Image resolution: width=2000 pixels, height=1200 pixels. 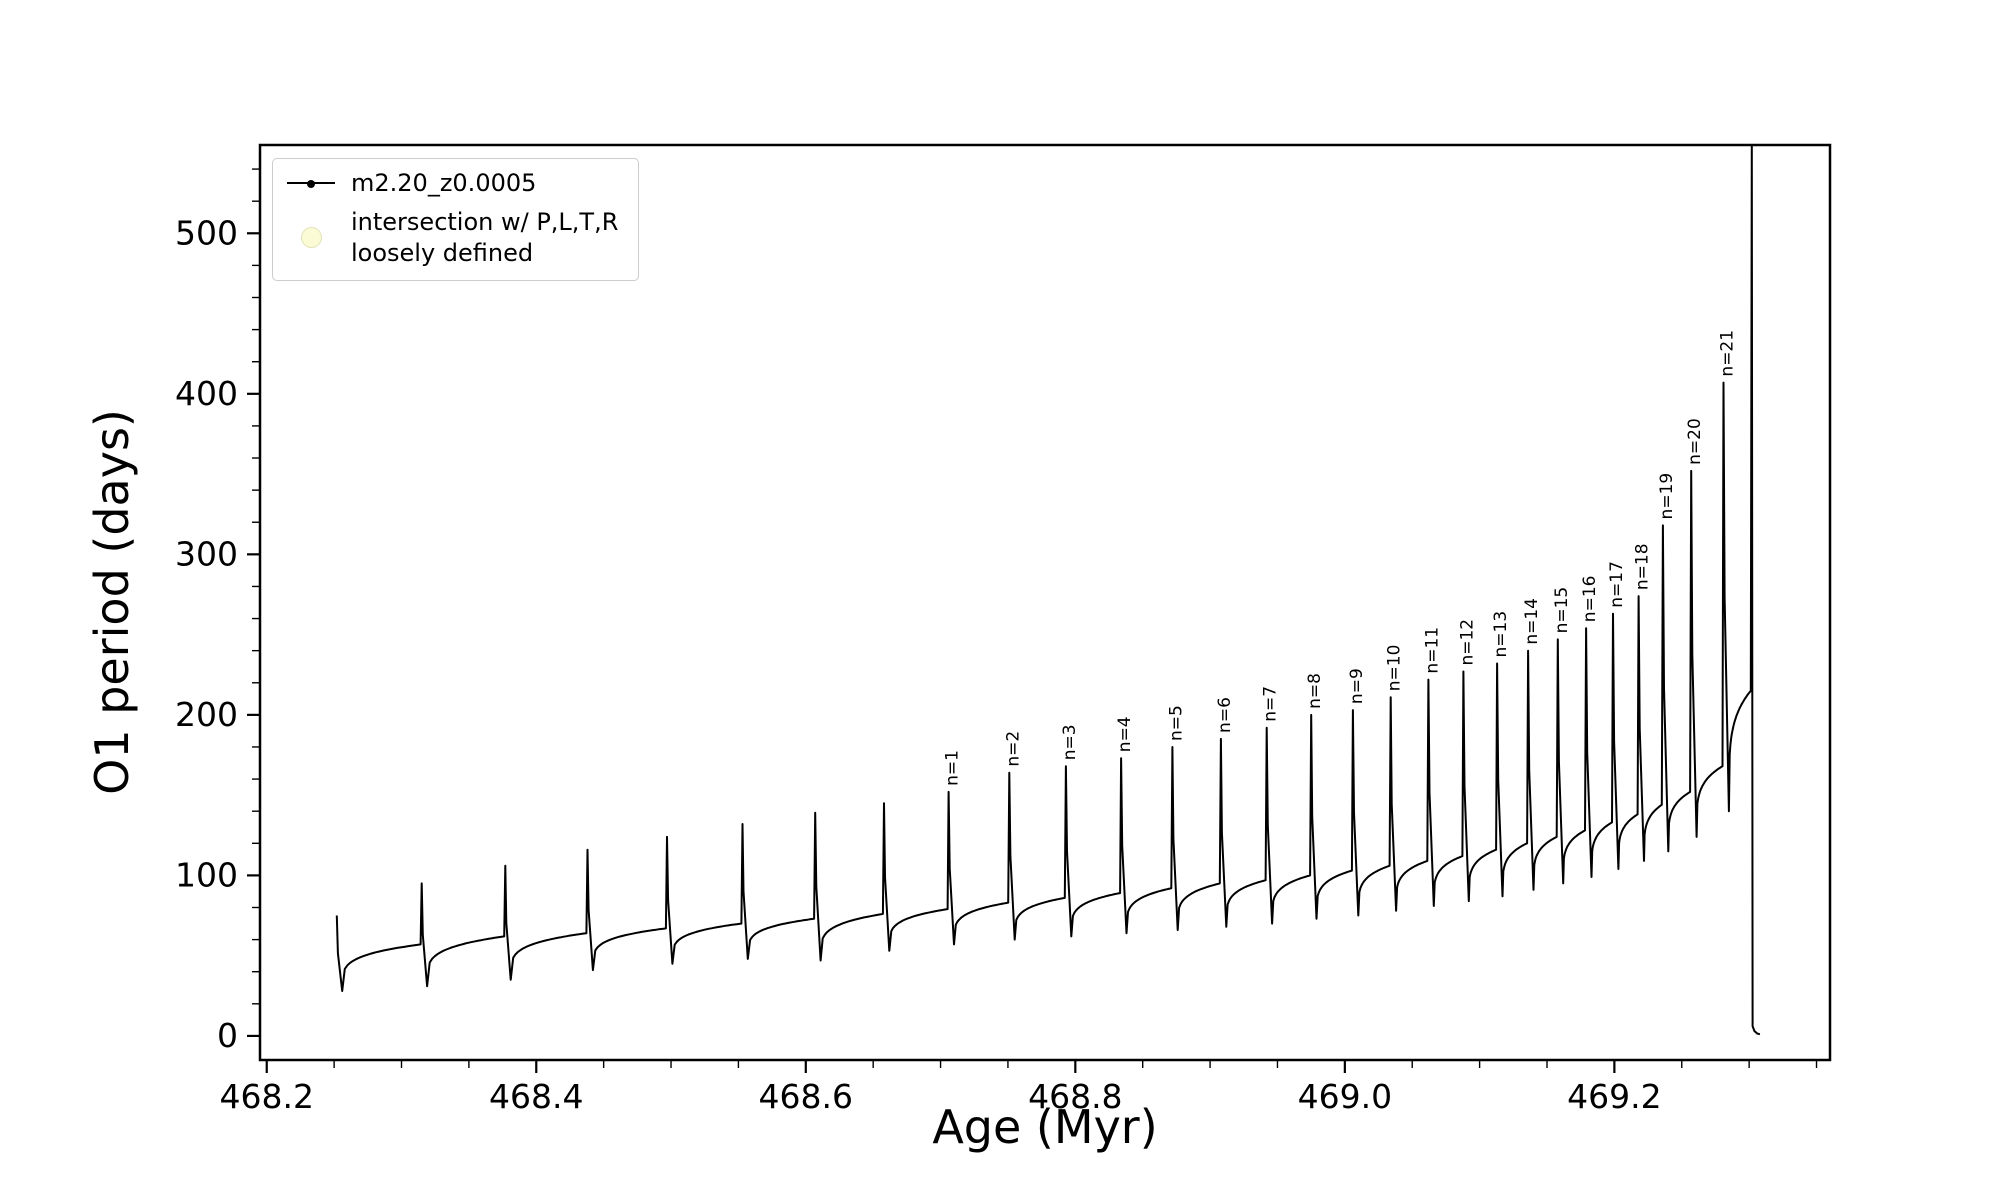 What do you see at coordinates (1728, 353) in the screenshot?
I see `spike-annotation: n=21` at bounding box center [1728, 353].